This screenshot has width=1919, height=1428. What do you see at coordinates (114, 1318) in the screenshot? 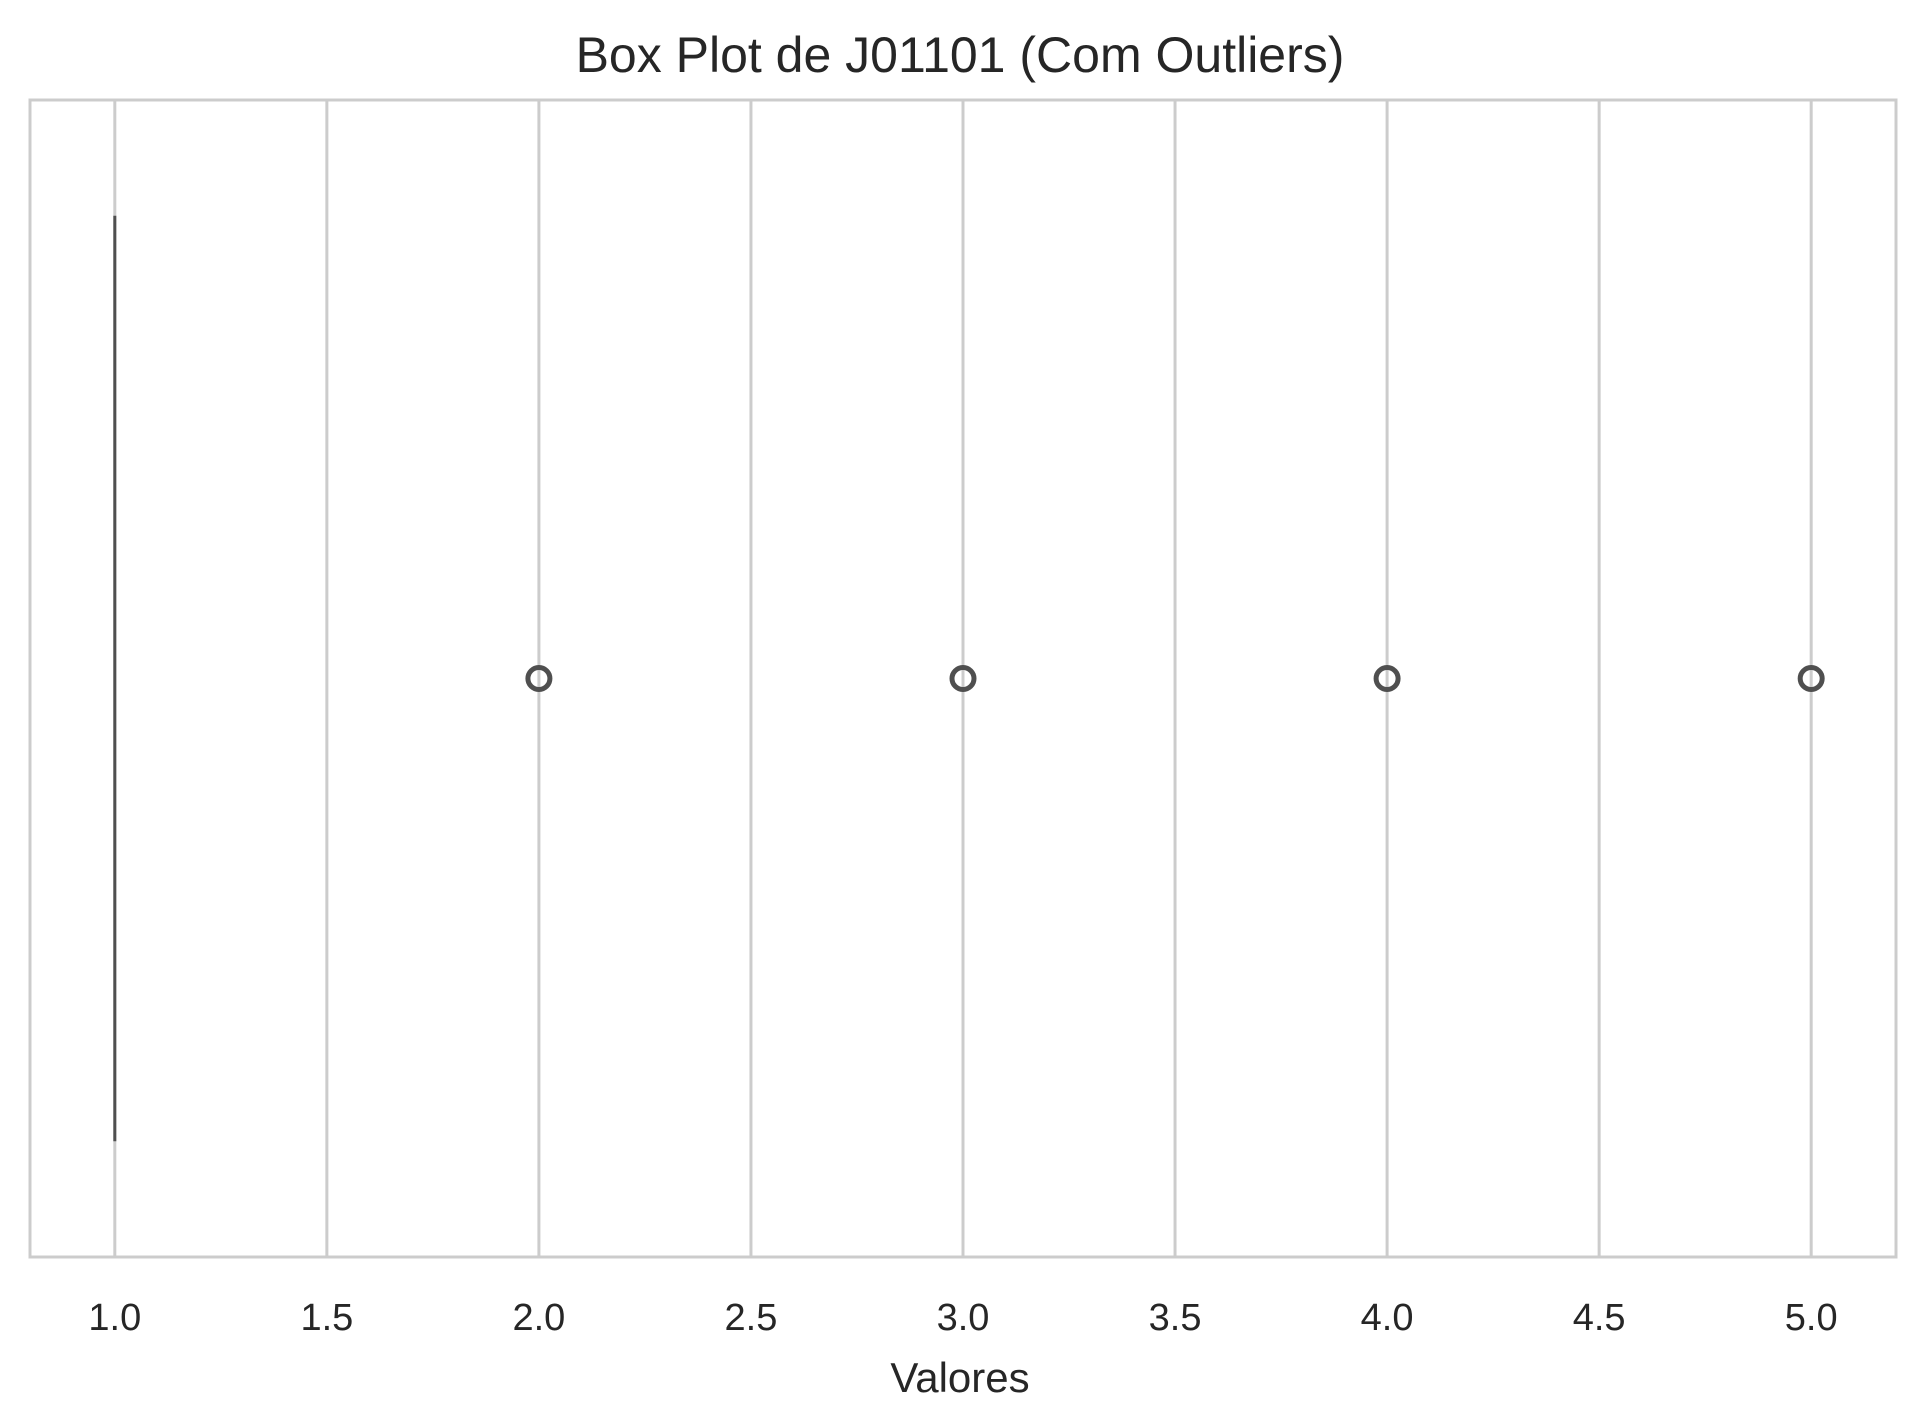
I see `x-tick-label: 1.0` at bounding box center [114, 1318].